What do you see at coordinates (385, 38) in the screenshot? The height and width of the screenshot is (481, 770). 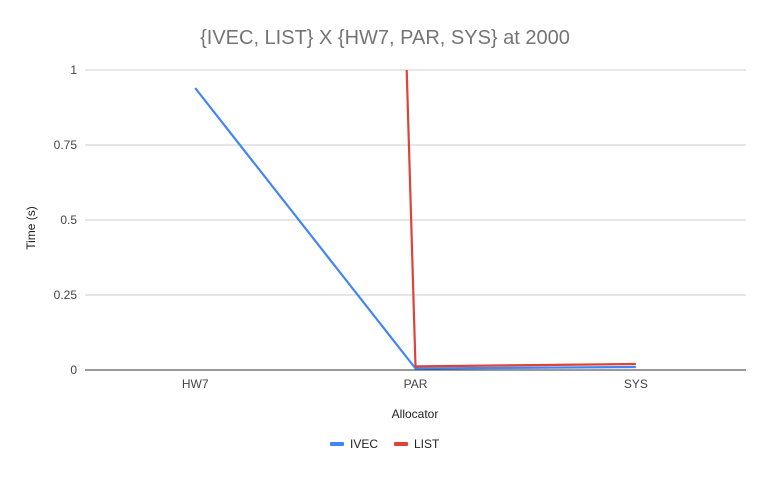 I see `chart-title: {IVEC, LIST} X {HW7, PAR, SYS} at 2000` at bounding box center [385, 38].